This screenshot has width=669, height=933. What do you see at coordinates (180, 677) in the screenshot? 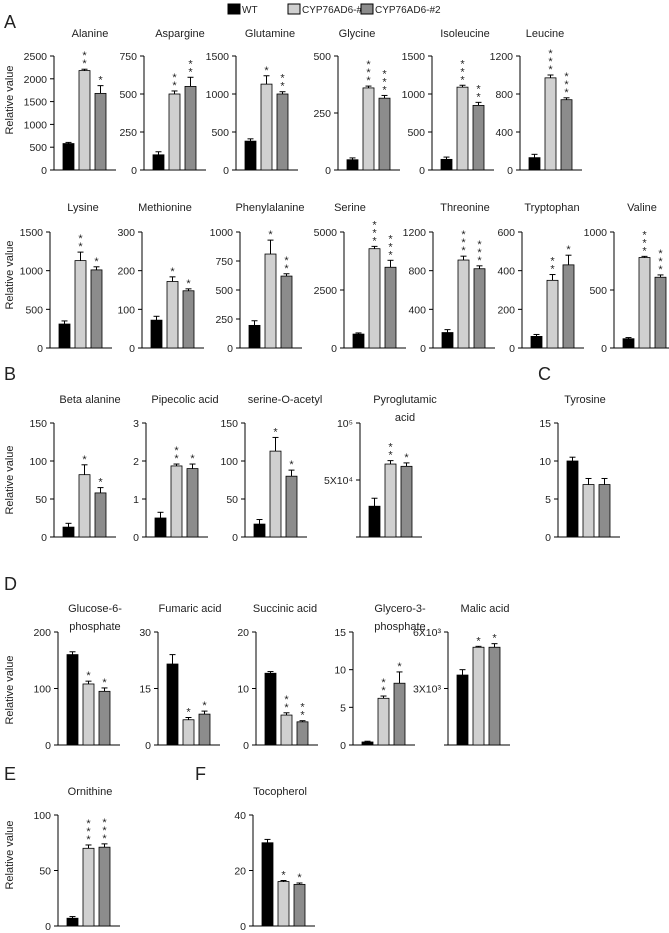
I see `chart-fumaric-acid: Fumaric acid 0 15 30 * *` at bounding box center [180, 677].